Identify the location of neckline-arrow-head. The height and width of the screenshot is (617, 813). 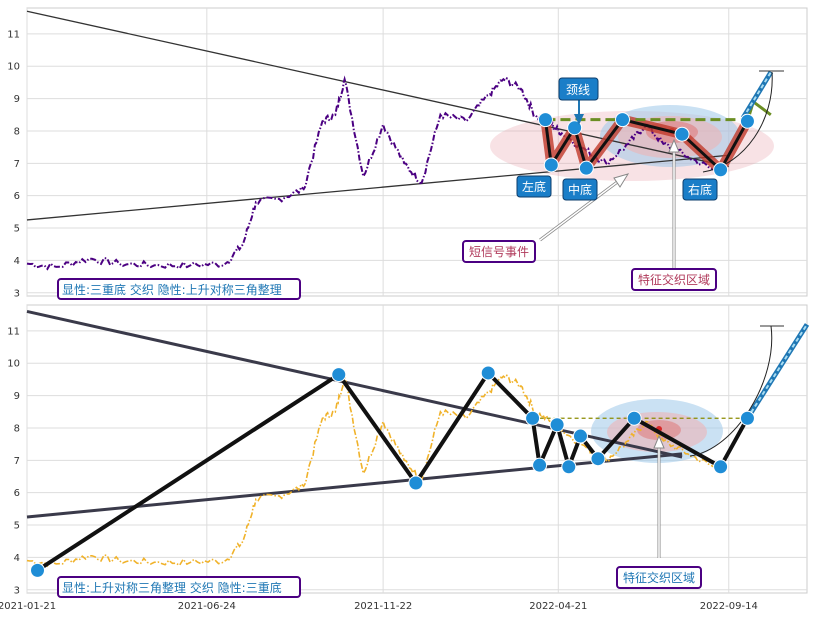
(579, 119).